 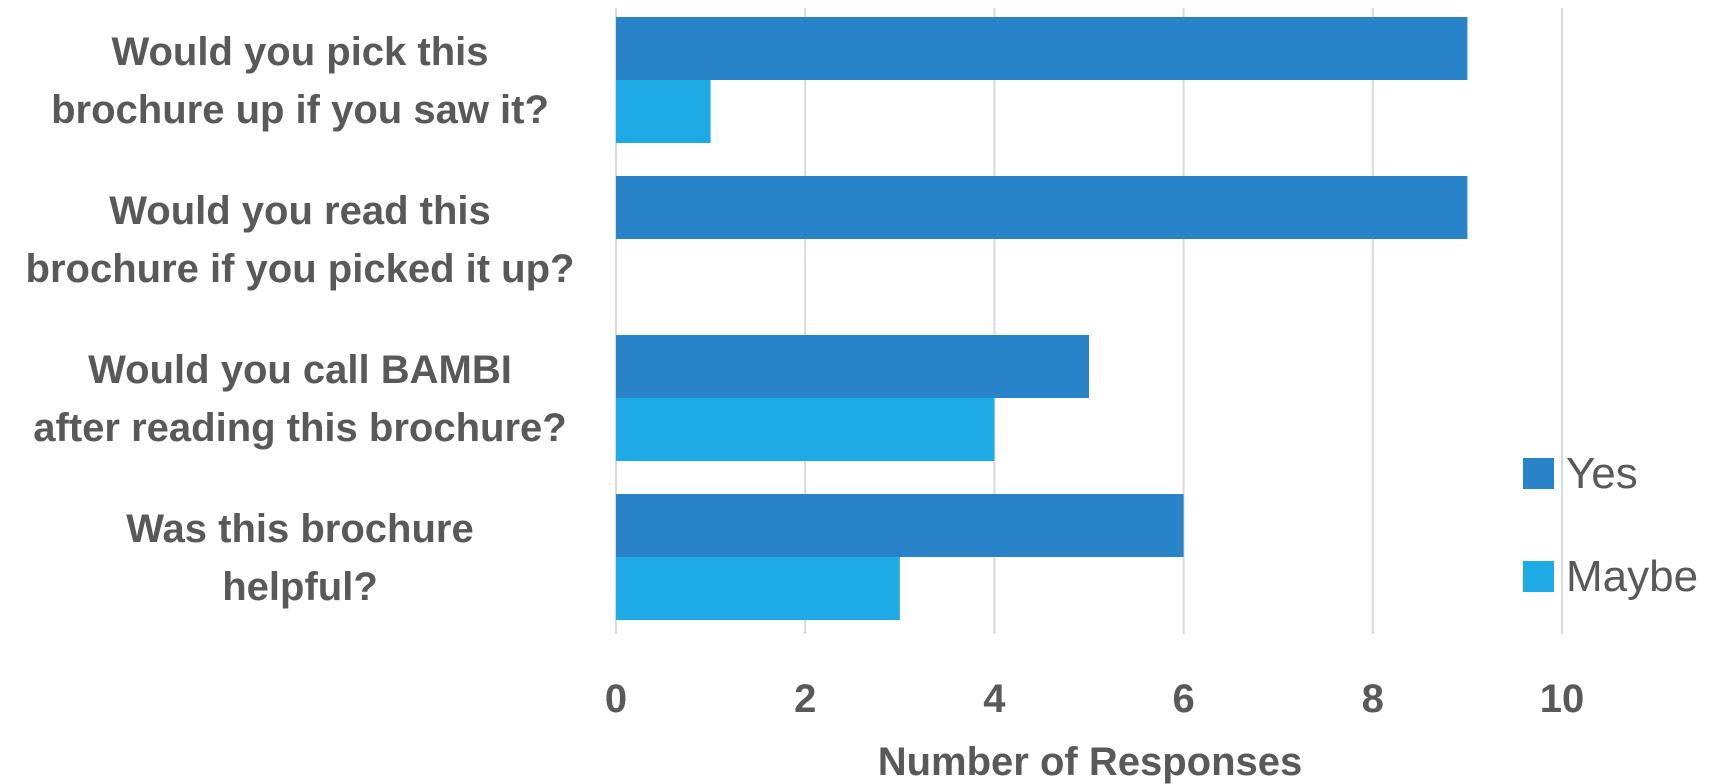 I want to click on legend: Yes Maybe, so click(x=1610, y=525).